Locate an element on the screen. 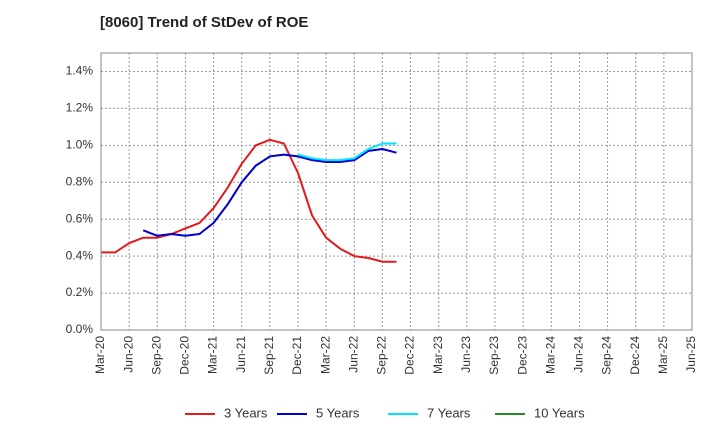 The image size is (720, 440). x-tick-label: Jun-25 is located at coordinates (691, 354).